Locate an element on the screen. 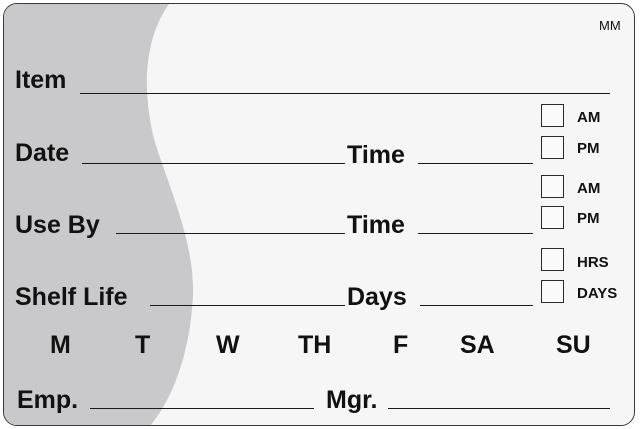  manager-write-line is located at coordinates (499, 408).